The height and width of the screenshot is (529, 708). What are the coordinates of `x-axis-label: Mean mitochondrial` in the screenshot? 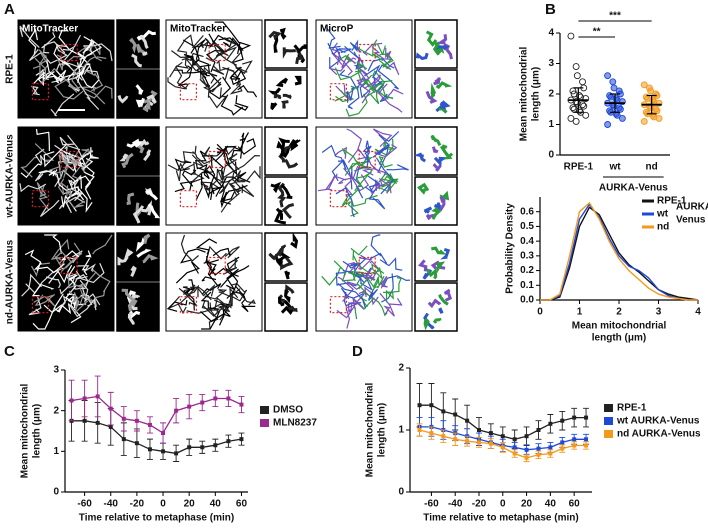 It's located at (619, 326).